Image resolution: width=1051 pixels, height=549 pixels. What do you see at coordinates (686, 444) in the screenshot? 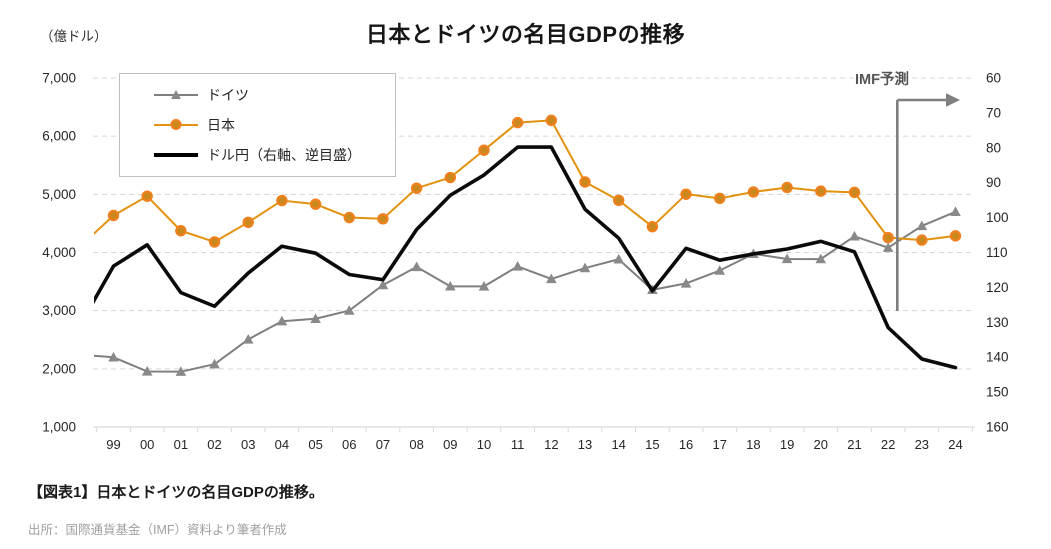
I see `svg-text: 16` at bounding box center [686, 444].